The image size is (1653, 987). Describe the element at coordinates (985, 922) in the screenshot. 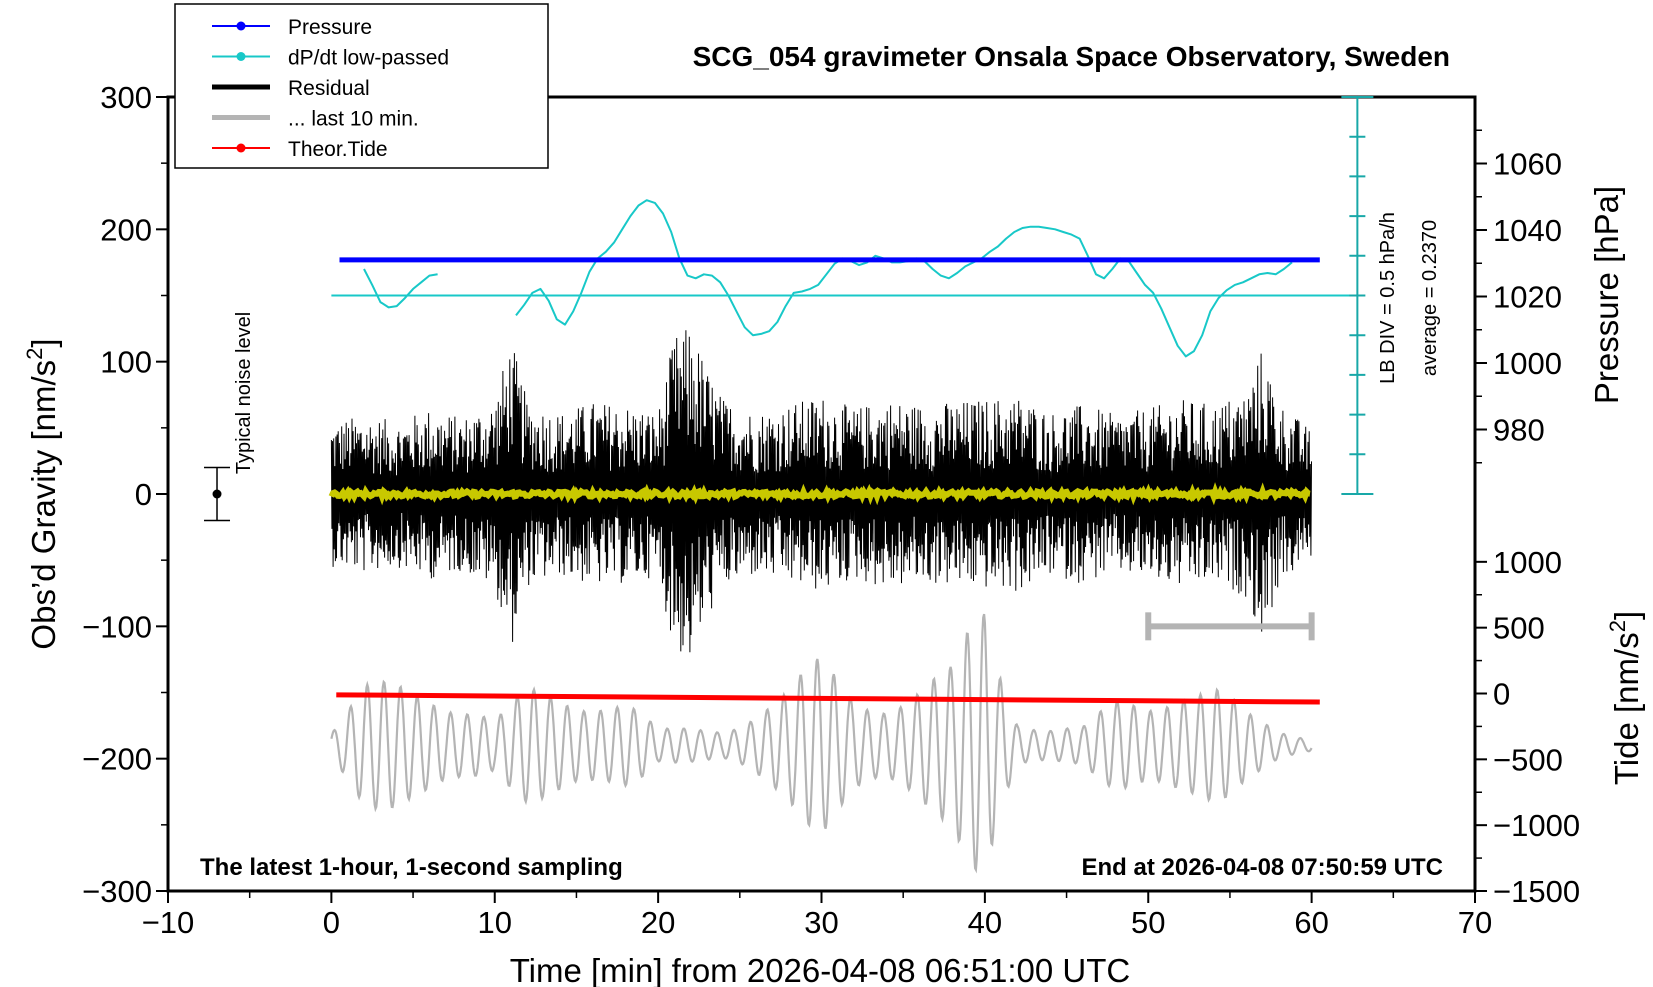

I see `x-tick-label: 40` at that location.